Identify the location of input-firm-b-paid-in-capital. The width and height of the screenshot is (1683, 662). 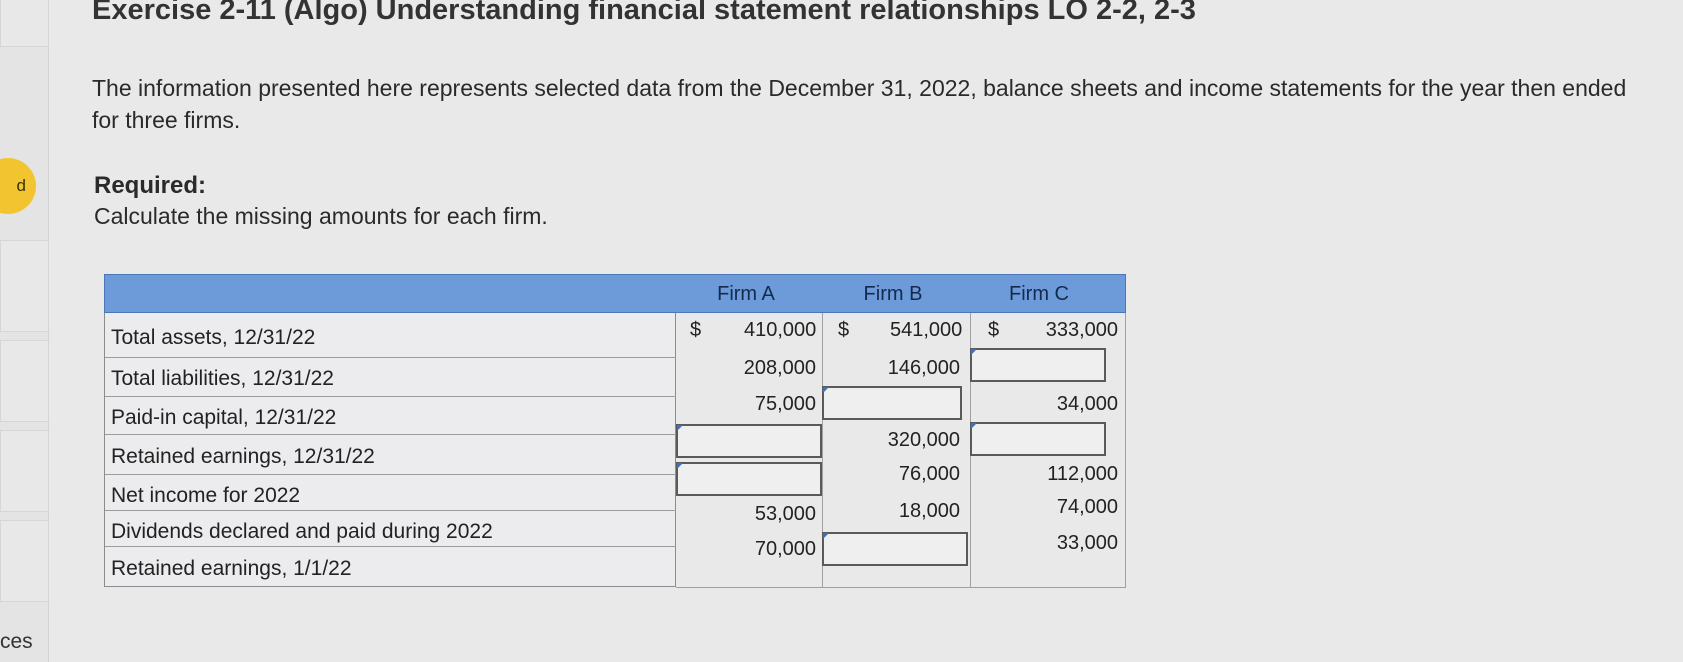
(892, 403).